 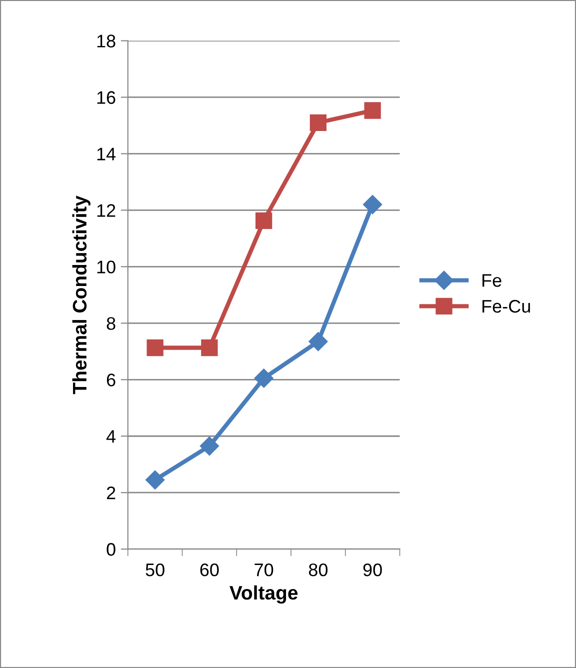 What do you see at coordinates (106, 267) in the screenshot?
I see `y-tick-label: 10` at bounding box center [106, 267].